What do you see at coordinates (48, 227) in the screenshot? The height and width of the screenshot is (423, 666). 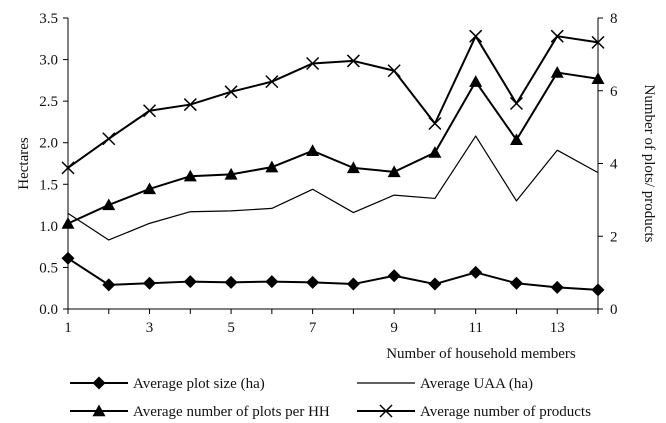 I see `y-left-tick-label: 1.0` at bounding box center [48, 227].